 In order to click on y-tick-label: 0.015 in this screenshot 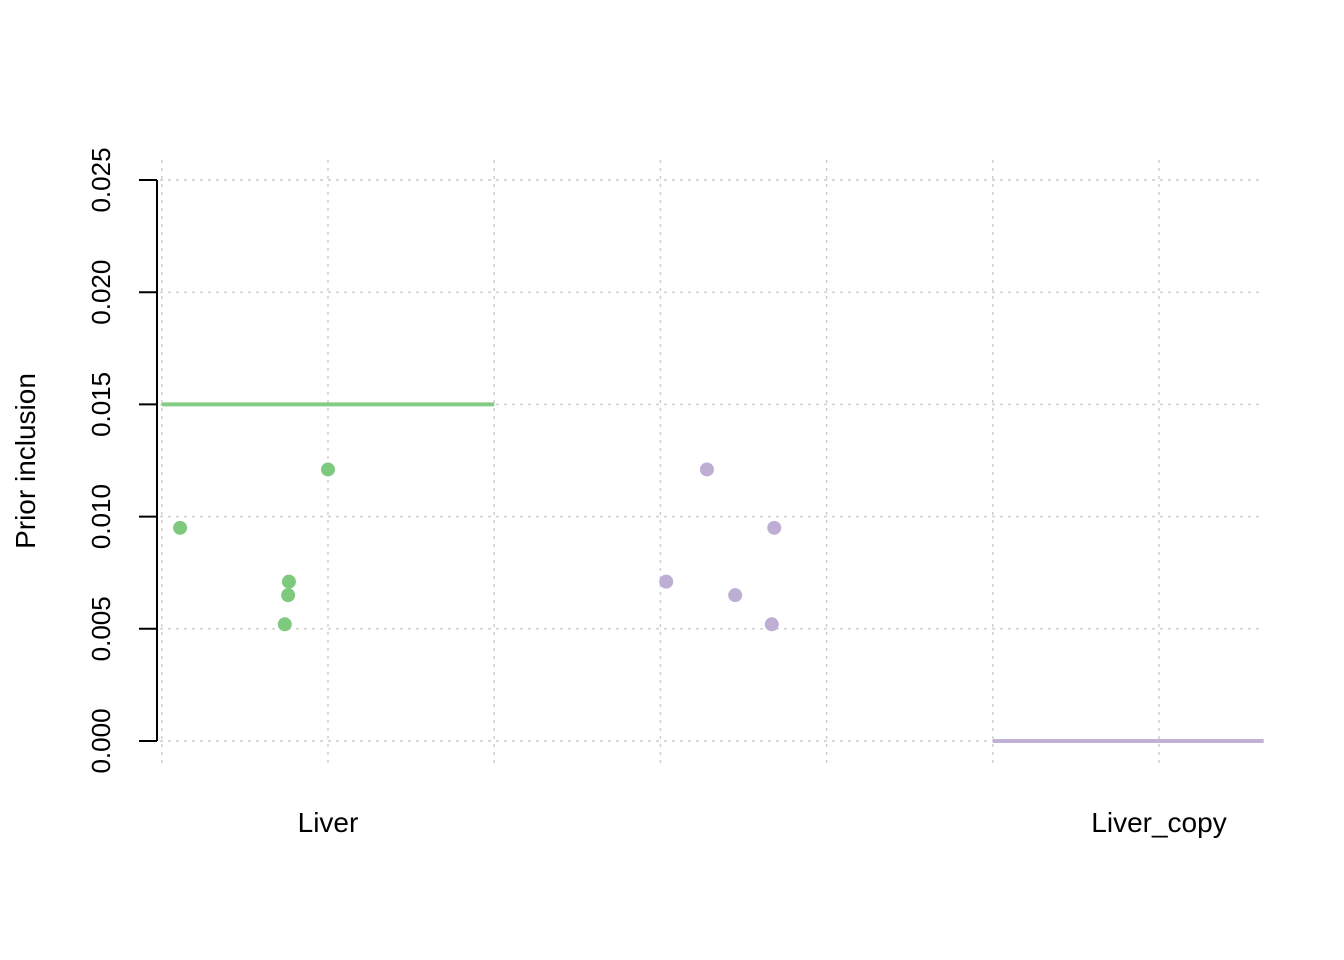, I will do `click(101, 404)`.